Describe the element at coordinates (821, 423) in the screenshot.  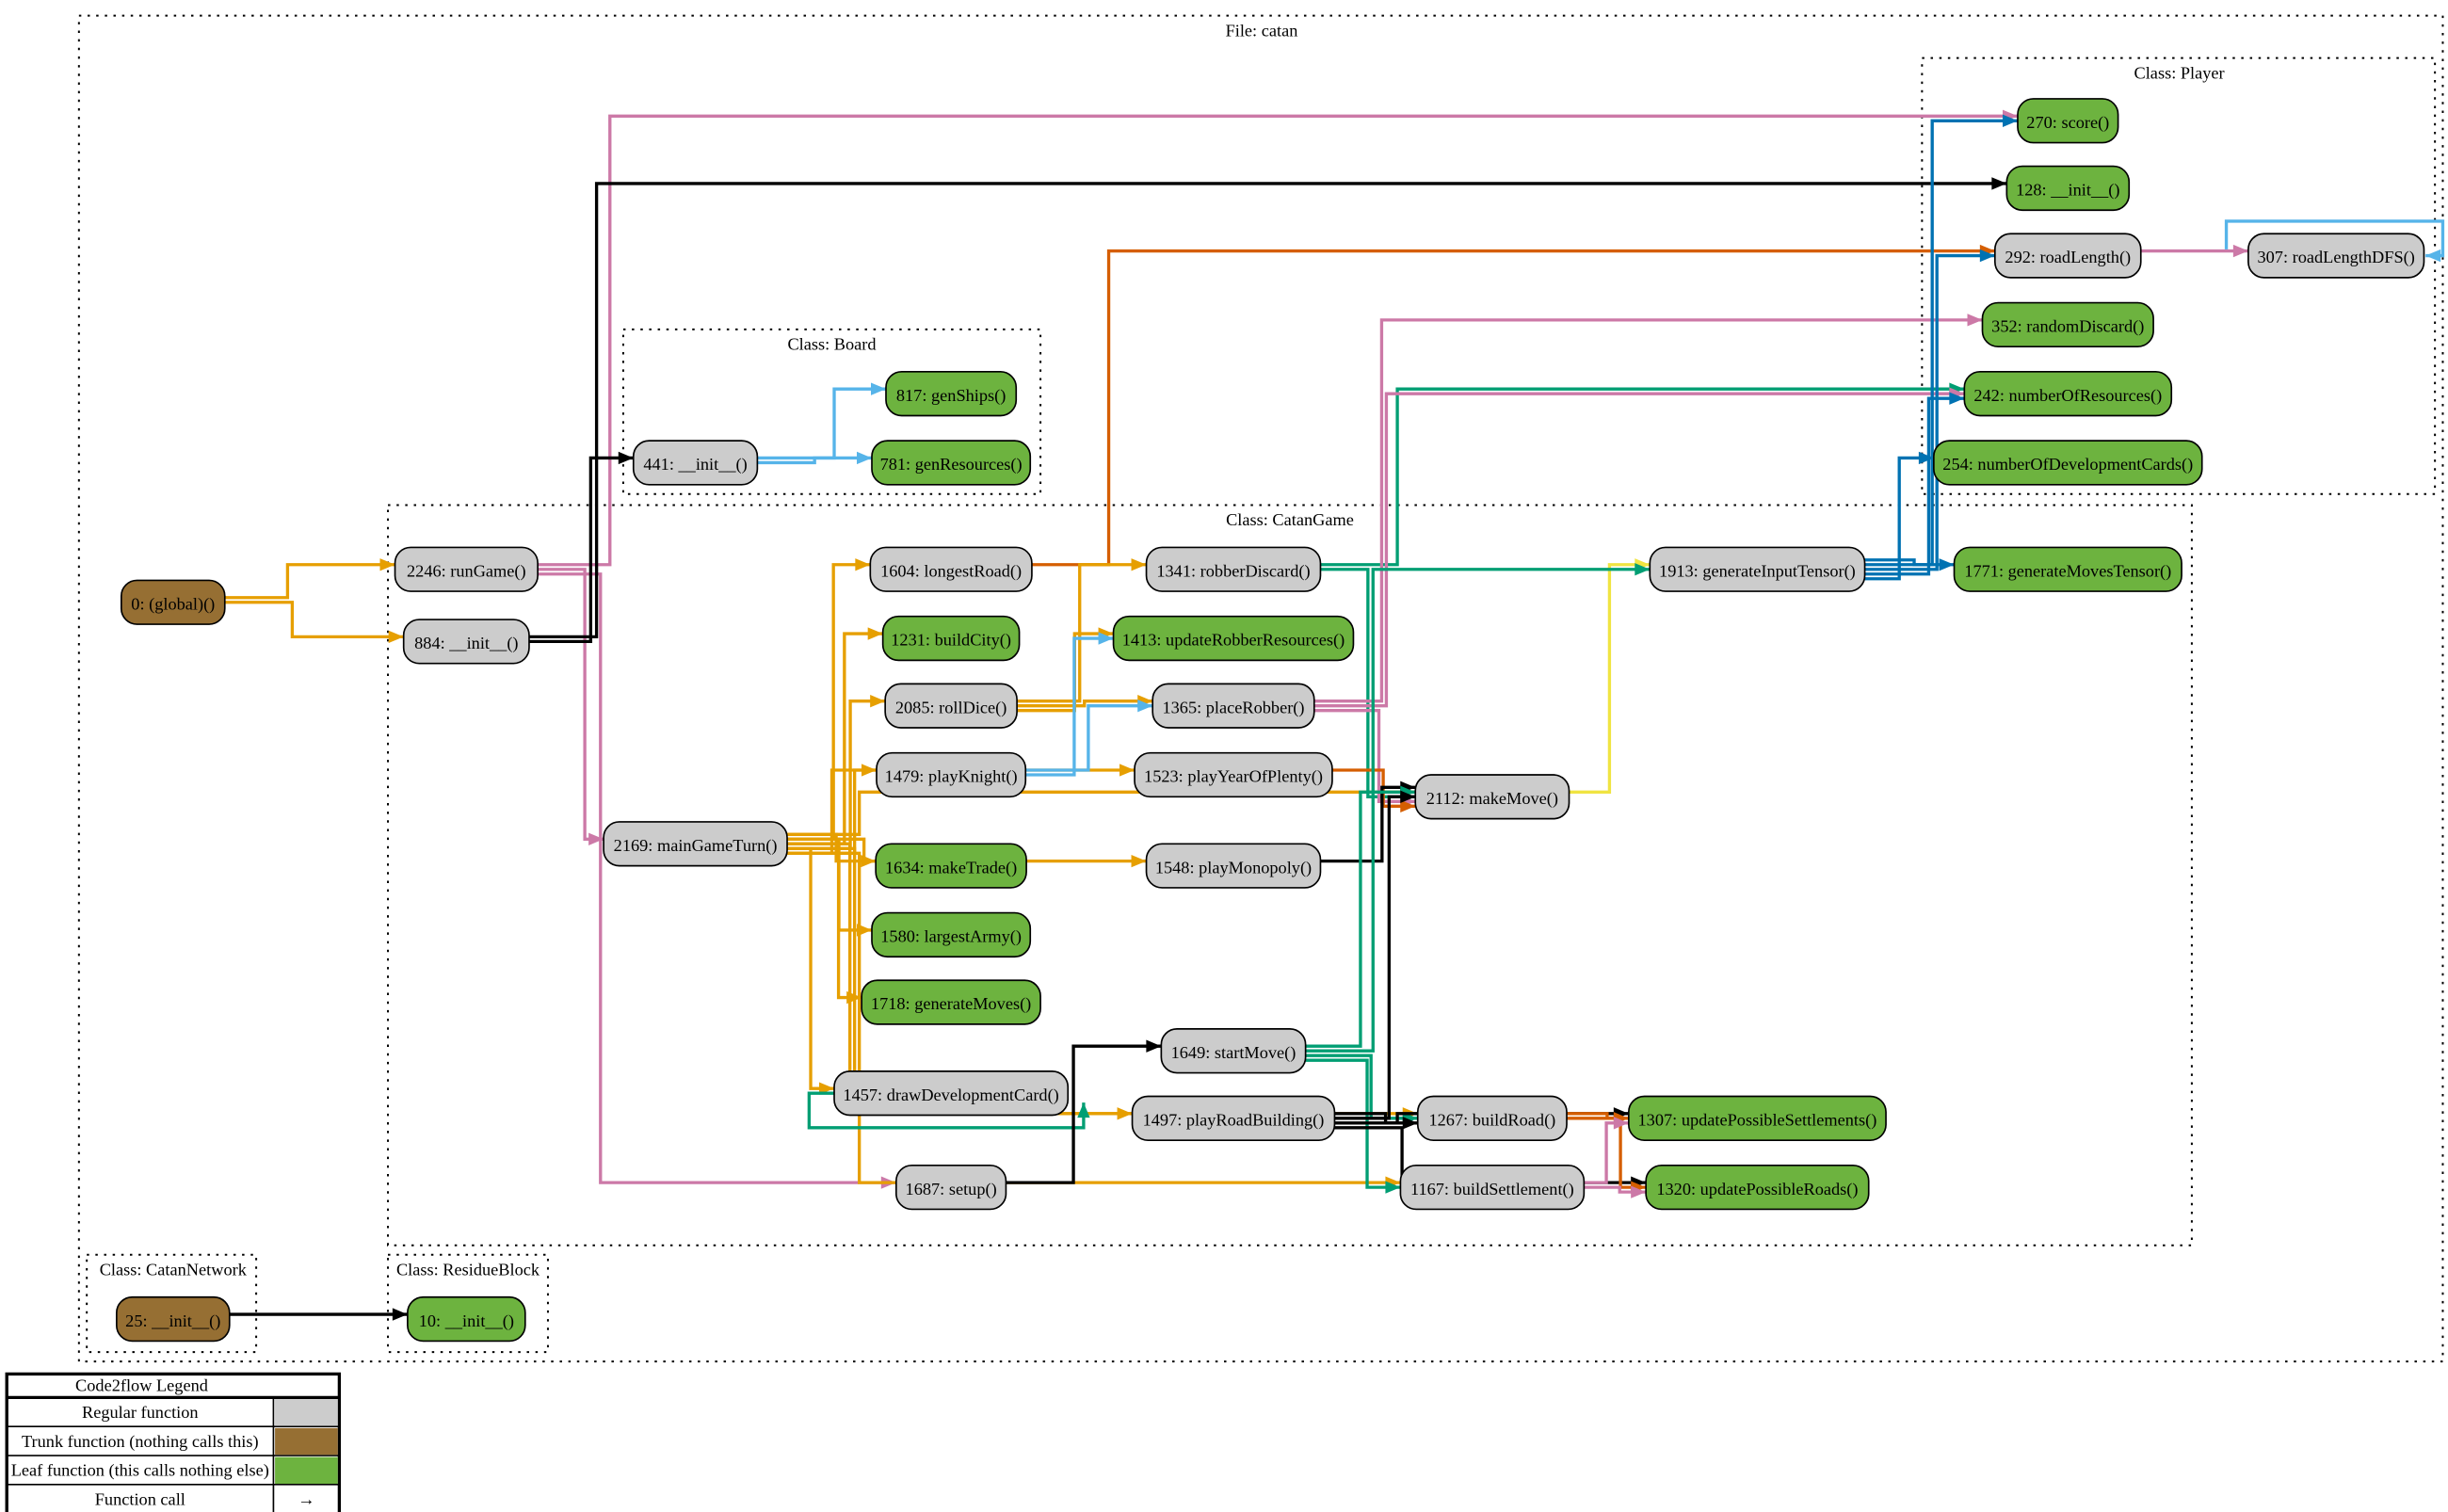
I see `edge-init441-to-genShips` at that location.